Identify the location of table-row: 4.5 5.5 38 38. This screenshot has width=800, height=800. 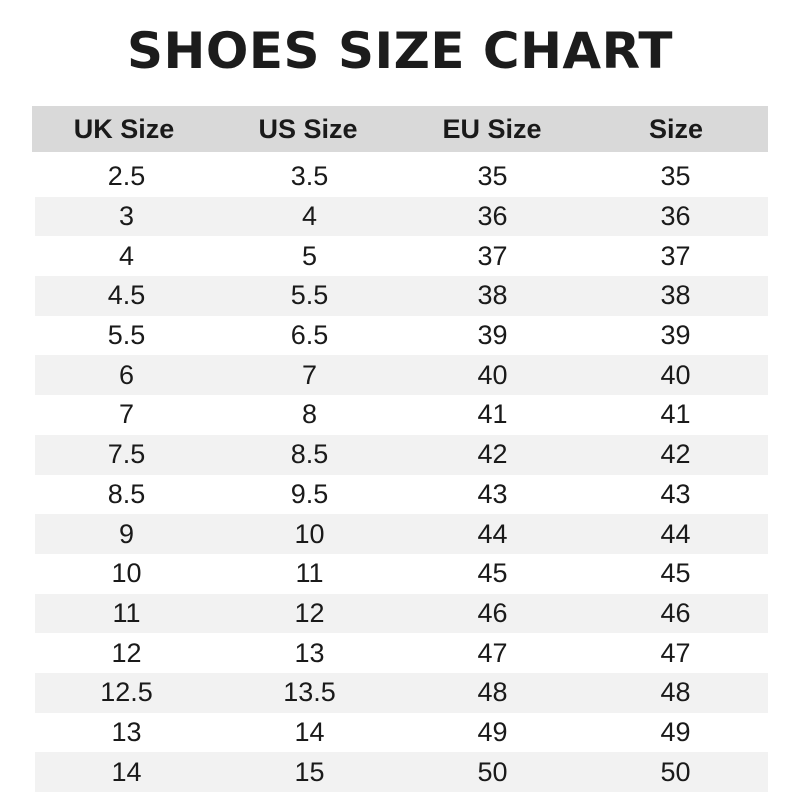
(401, 296).